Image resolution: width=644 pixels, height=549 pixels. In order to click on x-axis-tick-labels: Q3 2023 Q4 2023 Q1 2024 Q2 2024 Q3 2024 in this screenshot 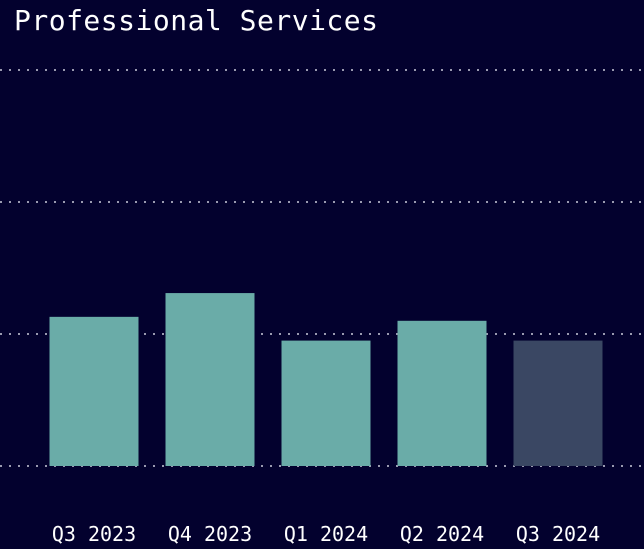, I will do `click(326, 534)`.